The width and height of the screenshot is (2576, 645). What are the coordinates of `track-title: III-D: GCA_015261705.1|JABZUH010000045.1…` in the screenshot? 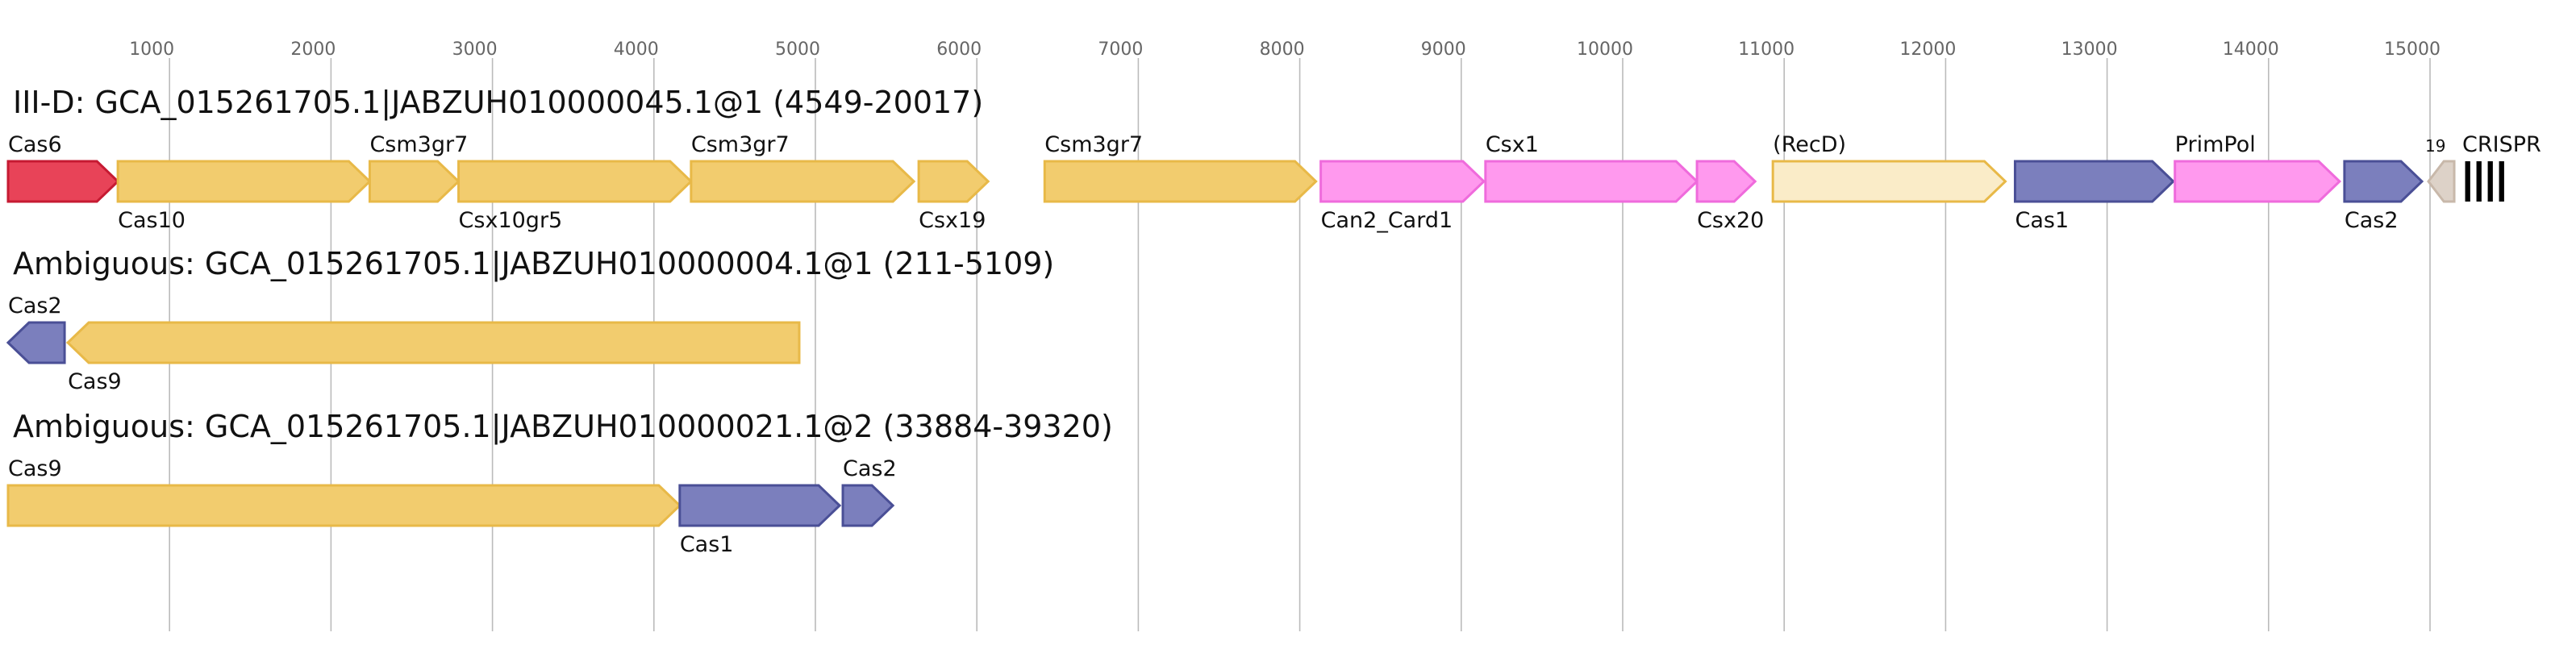 It's located at (498, 103).